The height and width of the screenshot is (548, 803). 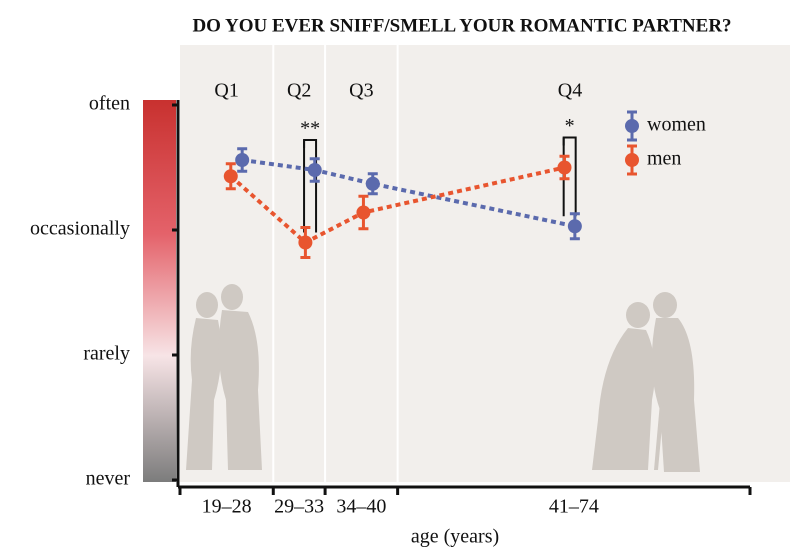 What do you see at coordinates (646, 382) in the screenshot?
I see `silhouette-old` at bounding box center [646, 382].